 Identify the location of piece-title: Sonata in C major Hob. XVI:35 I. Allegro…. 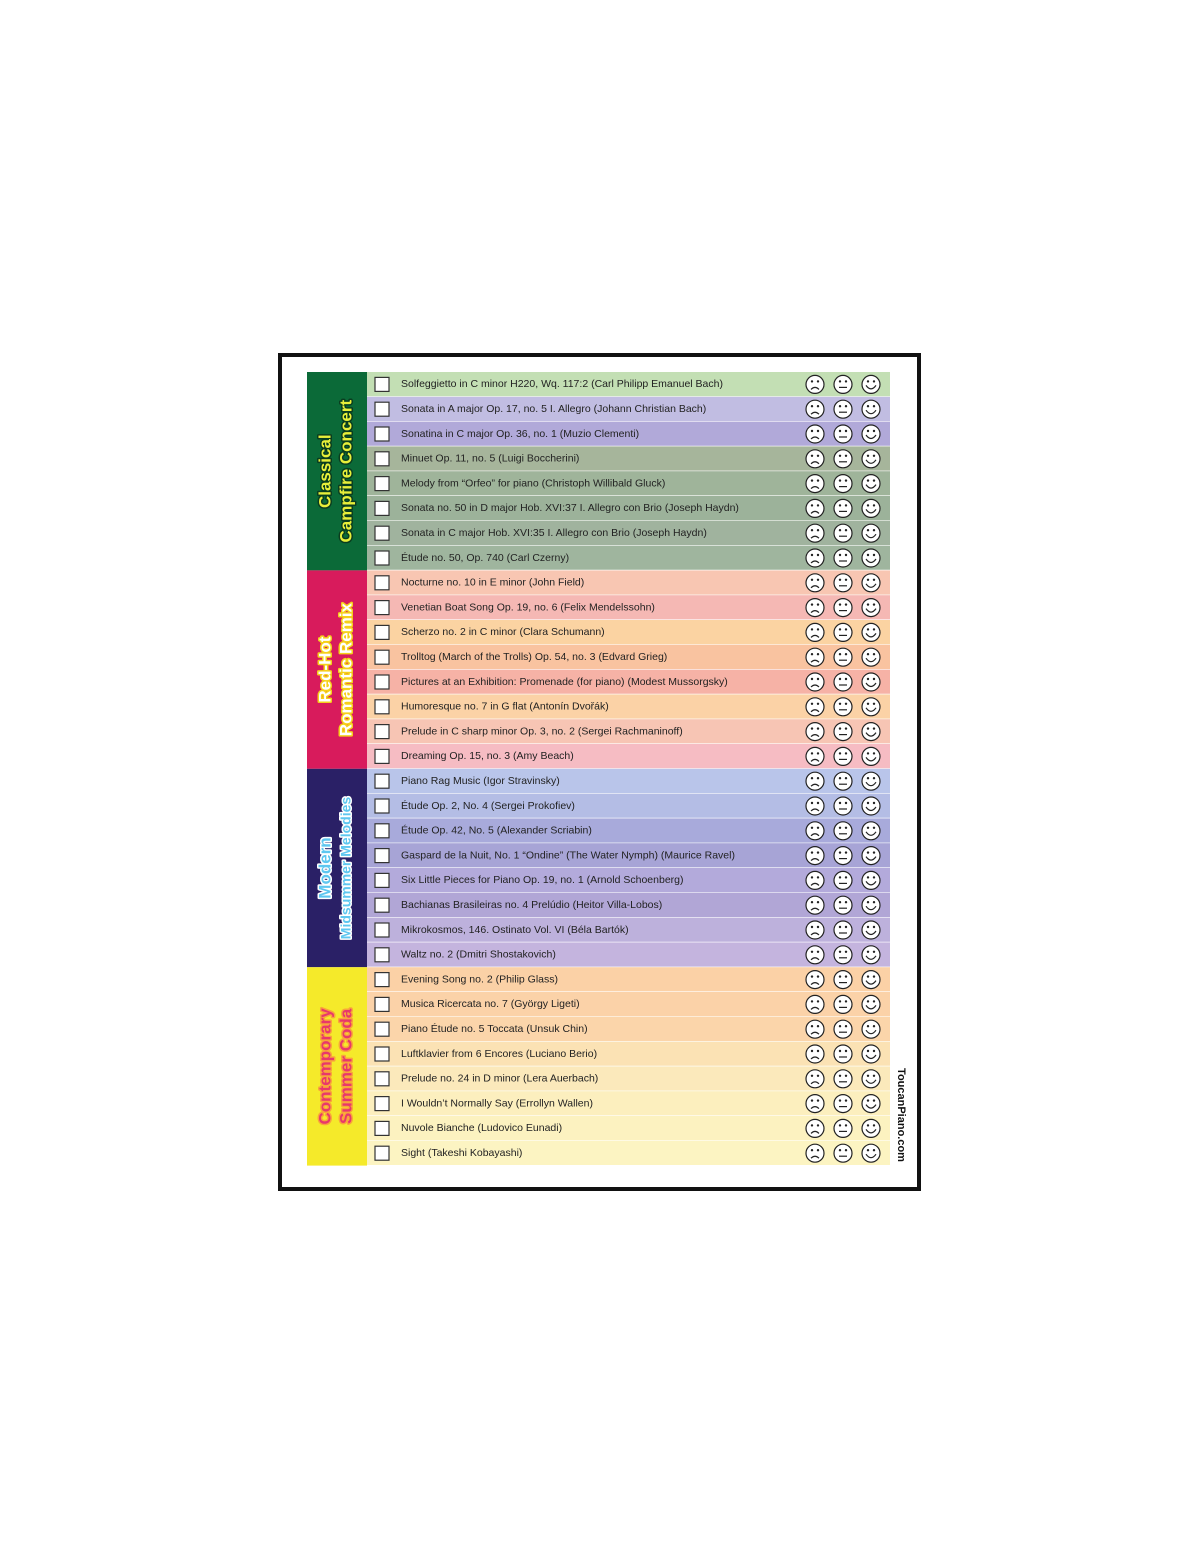
(554, 533).